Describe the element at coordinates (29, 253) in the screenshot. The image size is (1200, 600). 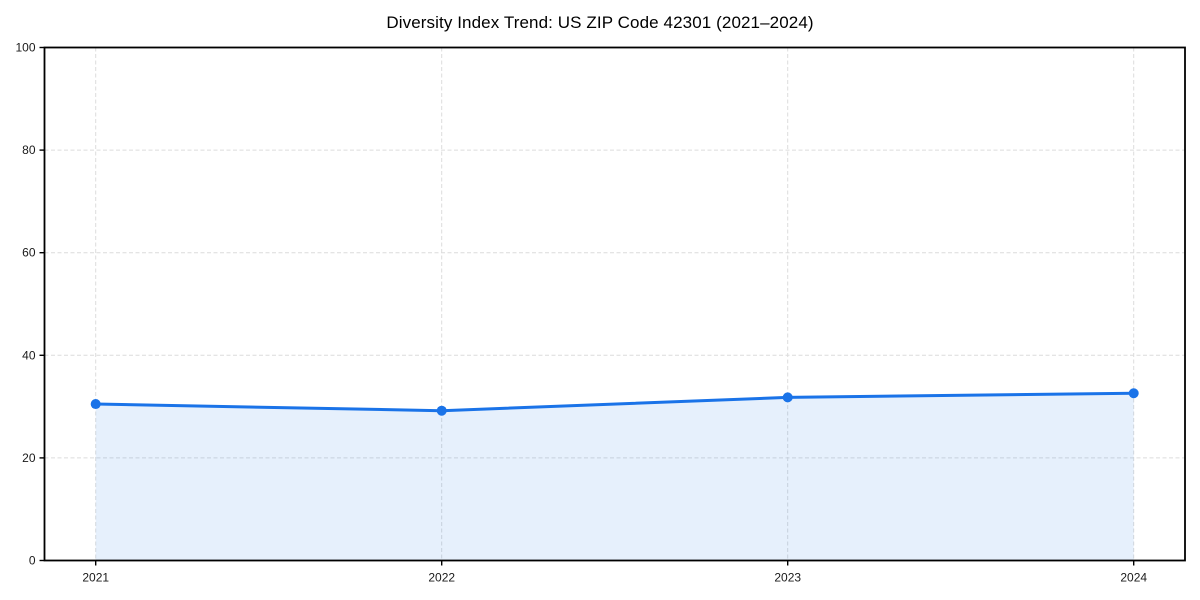
I see `y-tick-label: 60` at that location.